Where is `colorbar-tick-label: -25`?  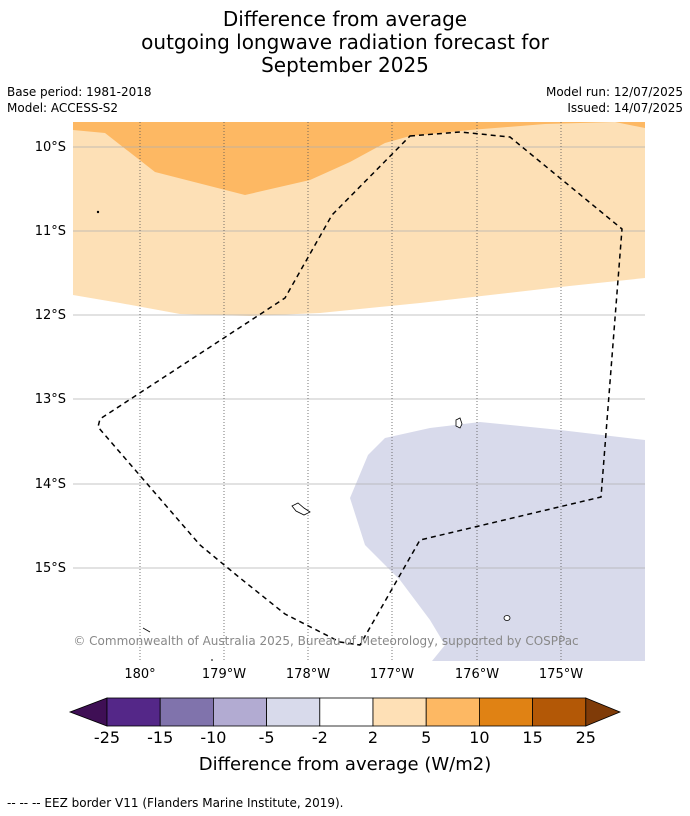 colorbar-tick-label: -25 is located at coordinates (107, 737).